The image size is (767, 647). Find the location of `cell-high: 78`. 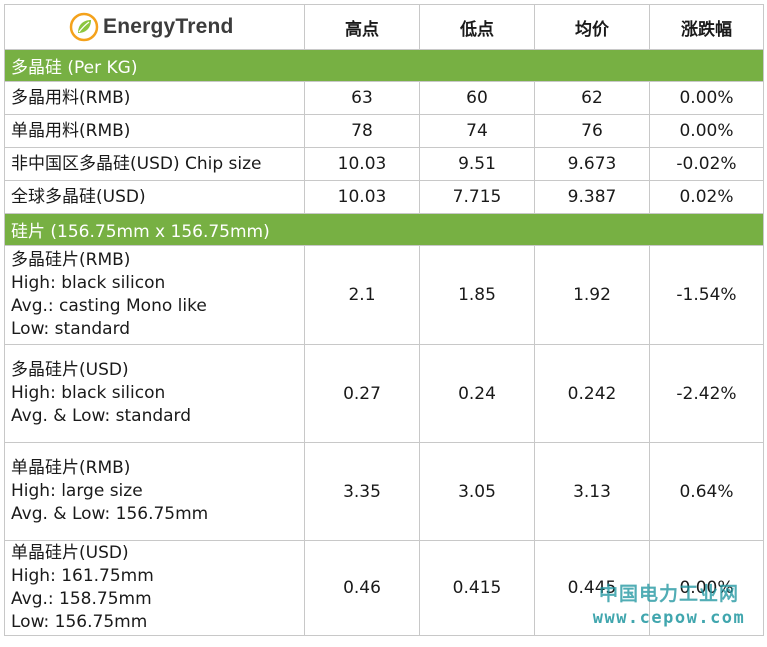

cell-high: 78 is located at coordinates (362, 131).